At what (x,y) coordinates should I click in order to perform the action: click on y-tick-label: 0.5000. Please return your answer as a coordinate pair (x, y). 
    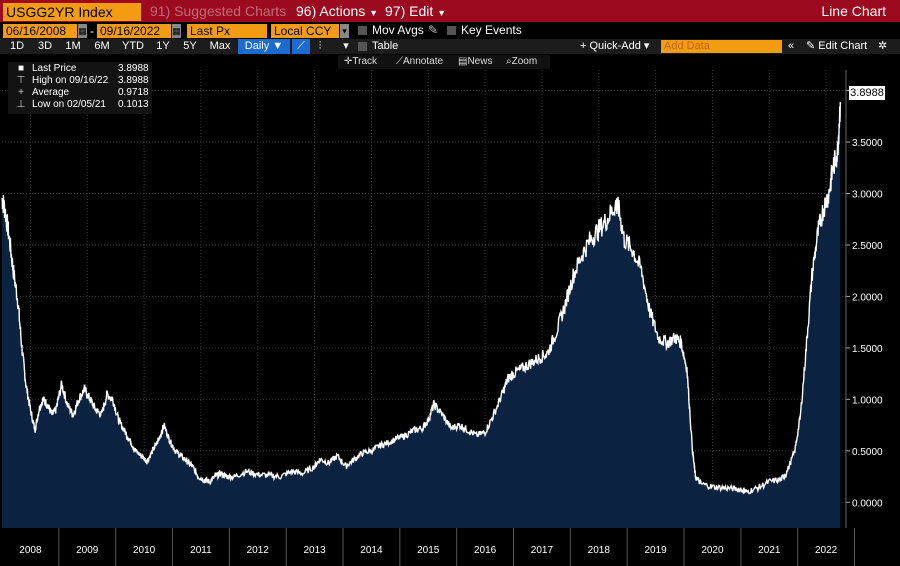
    Looking at the image, I should click on (867, 452).